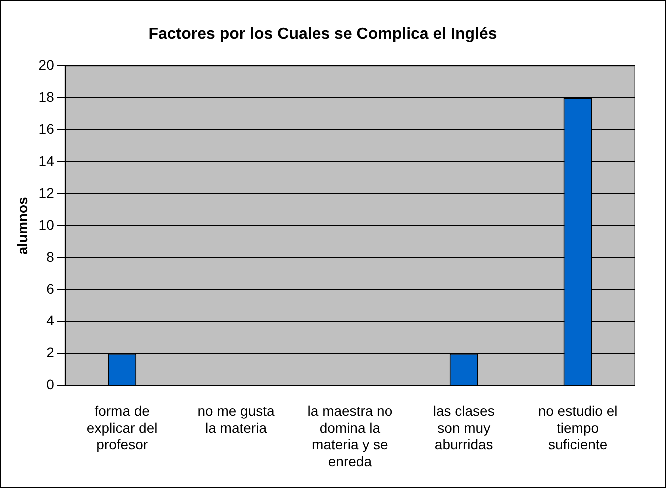 The width and height of the screenshot is (666, 488). What do you see at coordinates (46, 65) in the screenshot?
I see `y-tick-label: 20` at bounding box center [46, 65].